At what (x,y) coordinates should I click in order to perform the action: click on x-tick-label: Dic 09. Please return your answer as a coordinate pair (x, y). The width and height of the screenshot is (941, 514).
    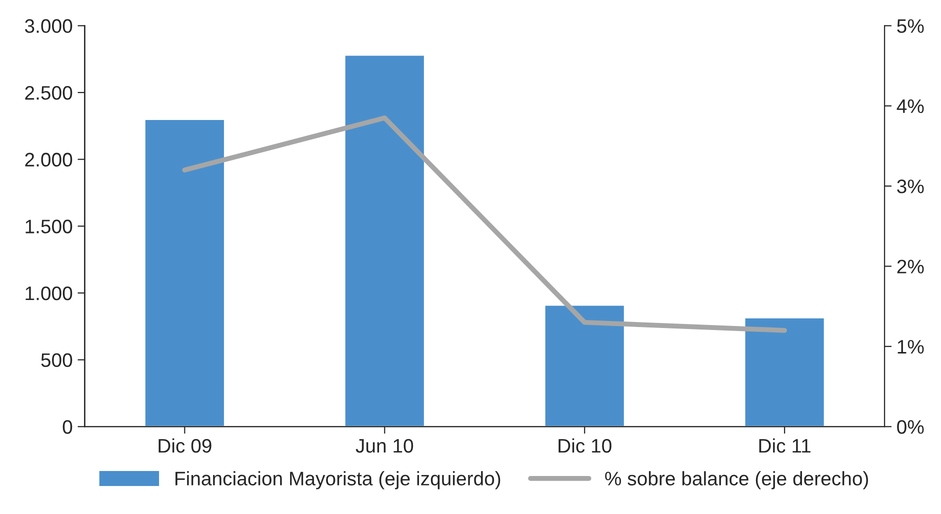
    Looking at the image, I should click on (185, 445).